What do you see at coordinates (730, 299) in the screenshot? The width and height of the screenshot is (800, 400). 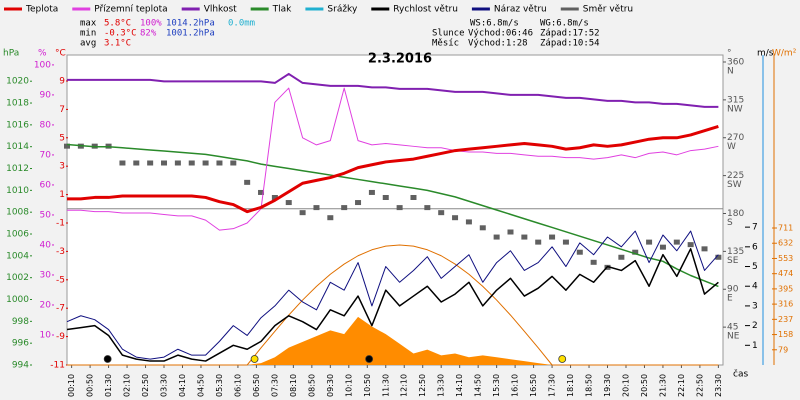 I see `compass-label: E` at bounding box center [730, 299].